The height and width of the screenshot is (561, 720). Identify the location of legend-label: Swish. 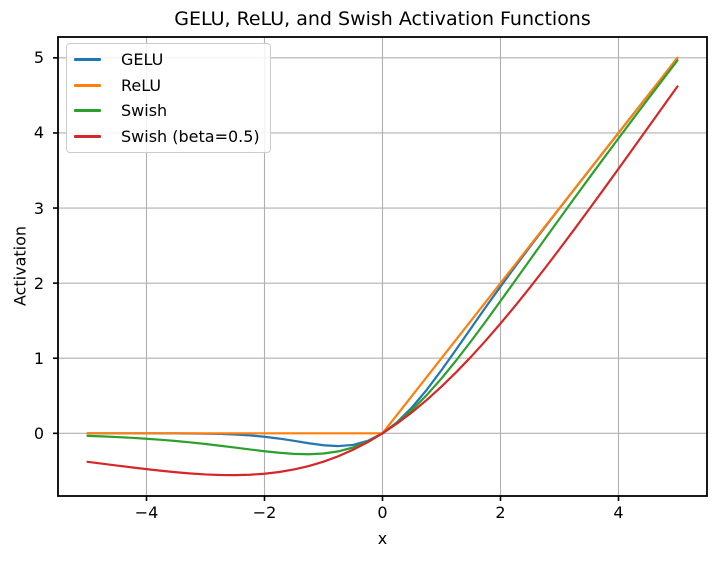
(144, 111).